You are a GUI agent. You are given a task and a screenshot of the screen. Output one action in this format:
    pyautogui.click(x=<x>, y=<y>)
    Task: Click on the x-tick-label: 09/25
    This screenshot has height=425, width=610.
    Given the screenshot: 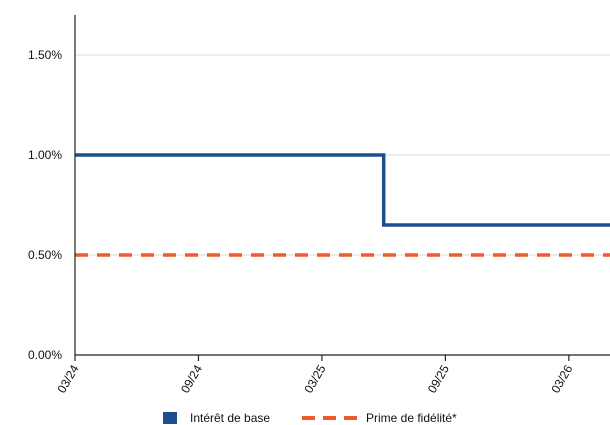 What is the action you would take?
    pyautogui.click(x=438, y=378)
    